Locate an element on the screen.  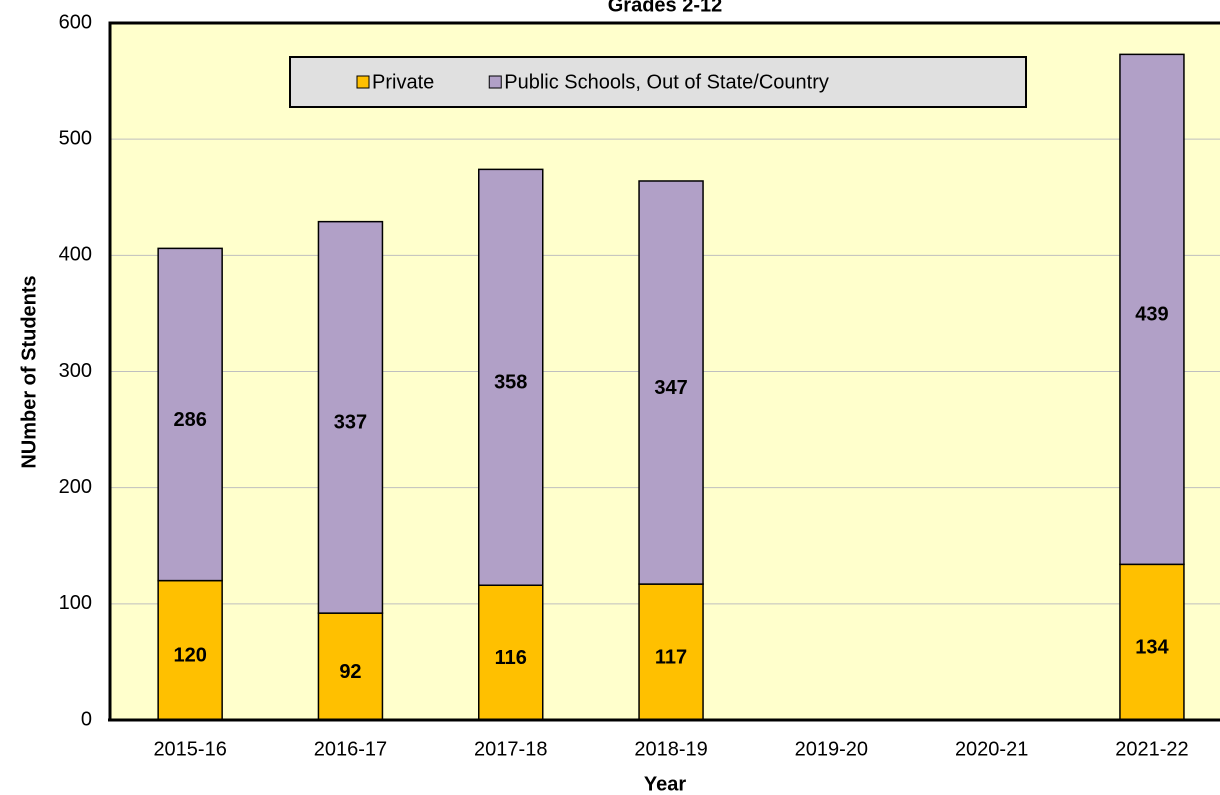
data-label: 358 is located at coordinates (510, 383).